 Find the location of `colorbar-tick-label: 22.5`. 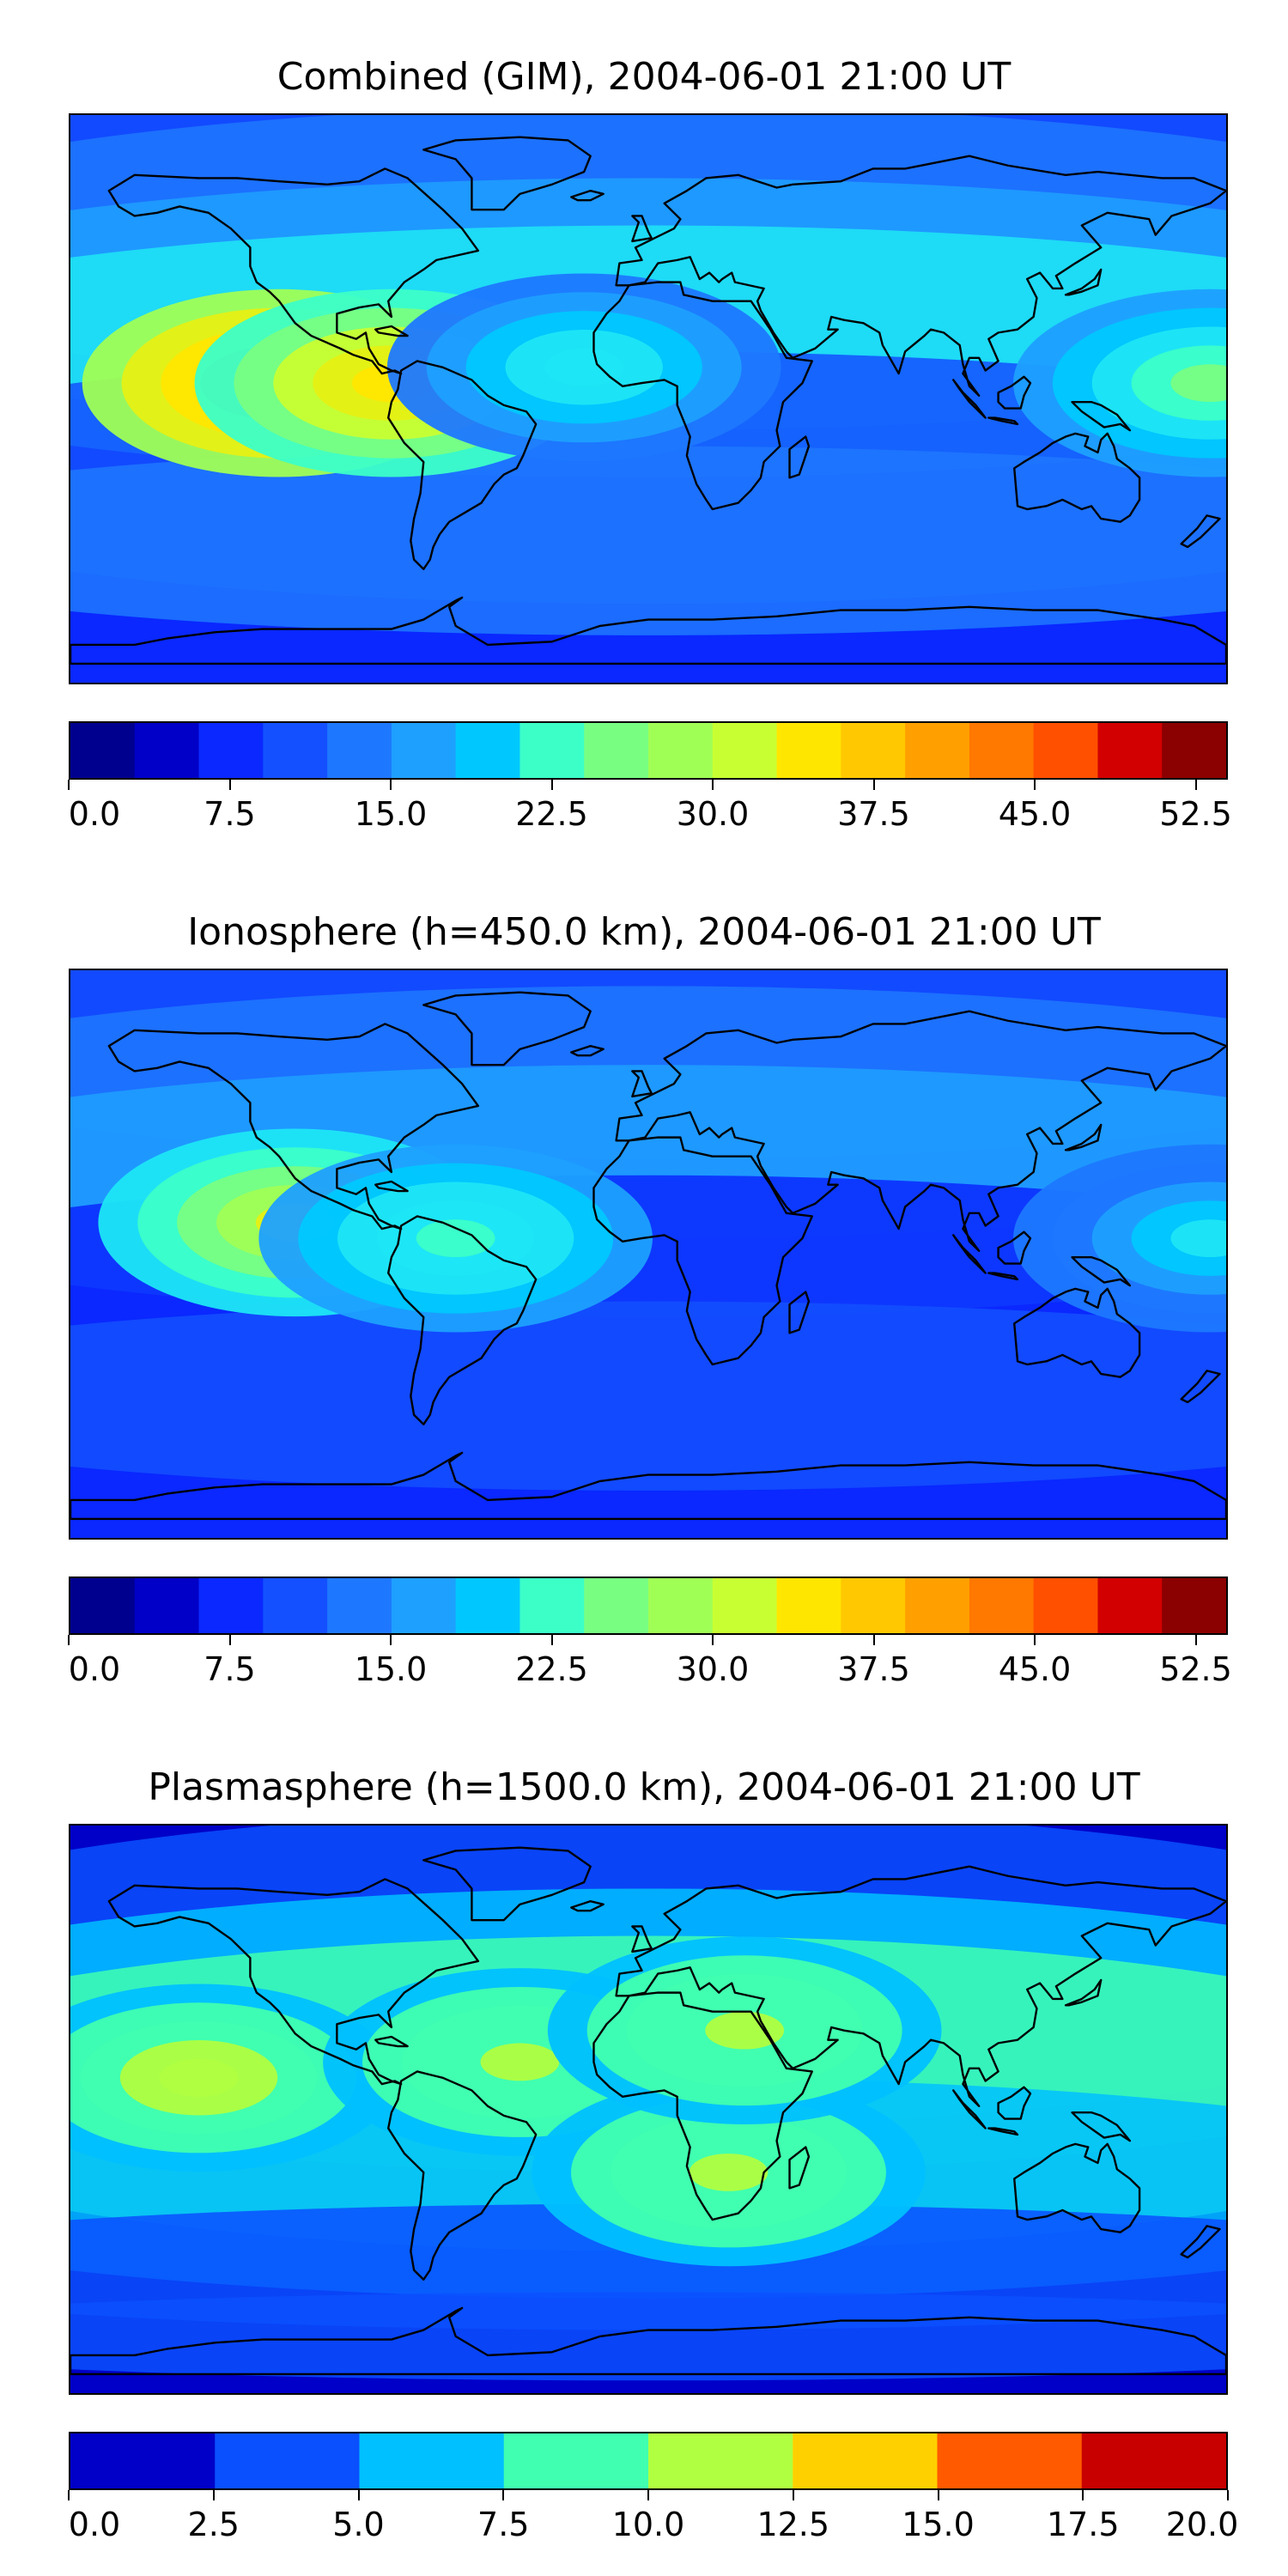

colorbar-tick-label: 22.5 is located at coordinates (552, 1669).